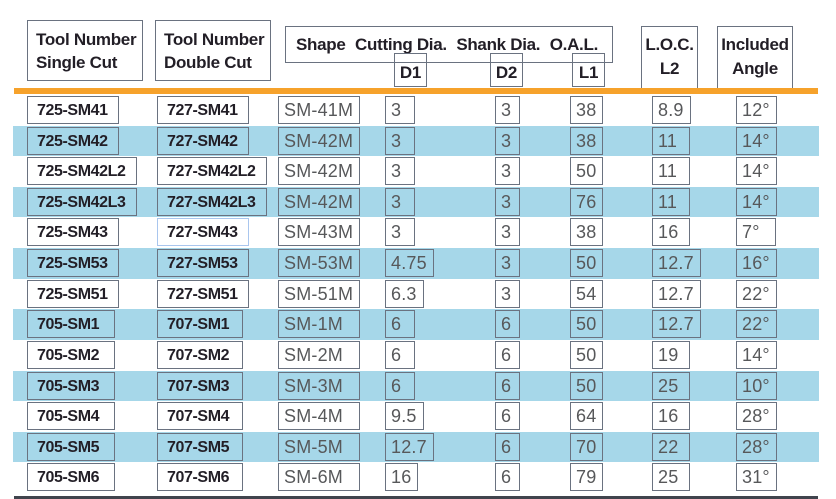 This screenshot has width=836, height=499. I want to click on cell-l2: 16, so click(671, 416).